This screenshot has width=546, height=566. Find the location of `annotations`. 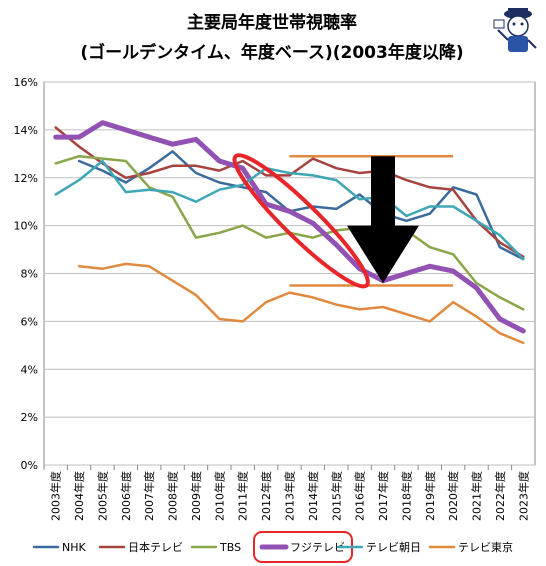

annotations is located at coordinates (343, 221).